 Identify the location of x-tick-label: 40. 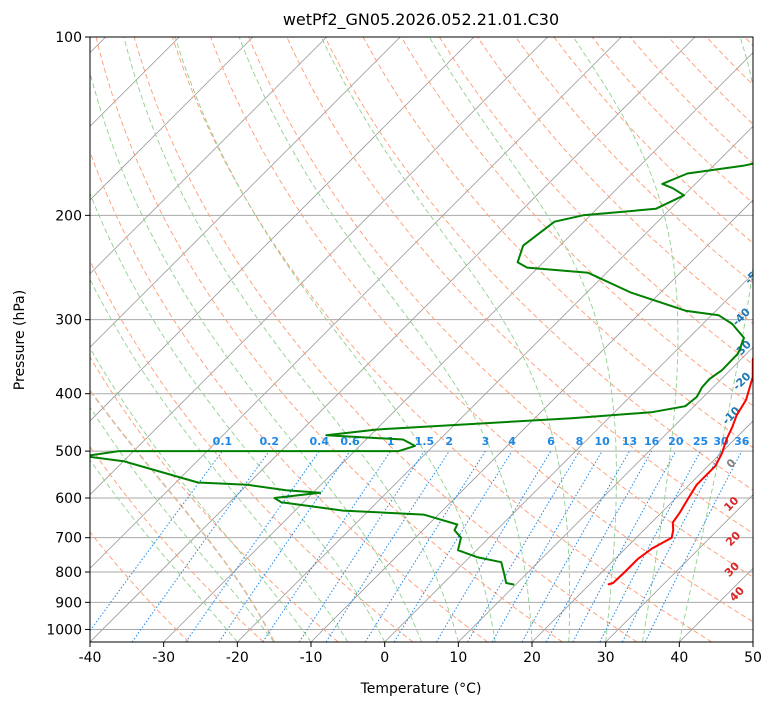
(679, 658).